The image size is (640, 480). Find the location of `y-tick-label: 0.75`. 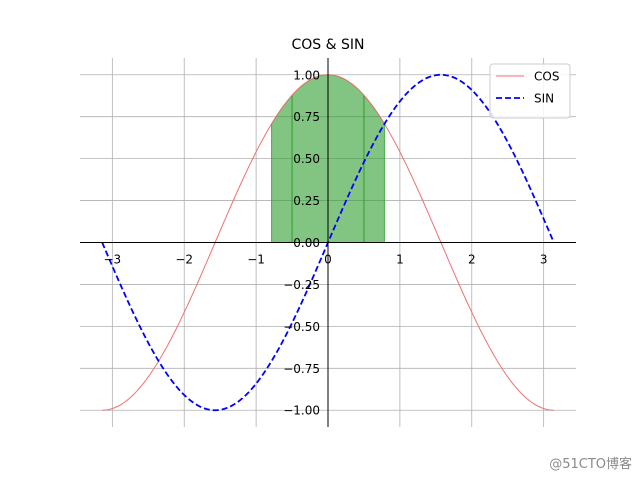

y-tick-label: 0.75 is located at coordinates (306, 117).